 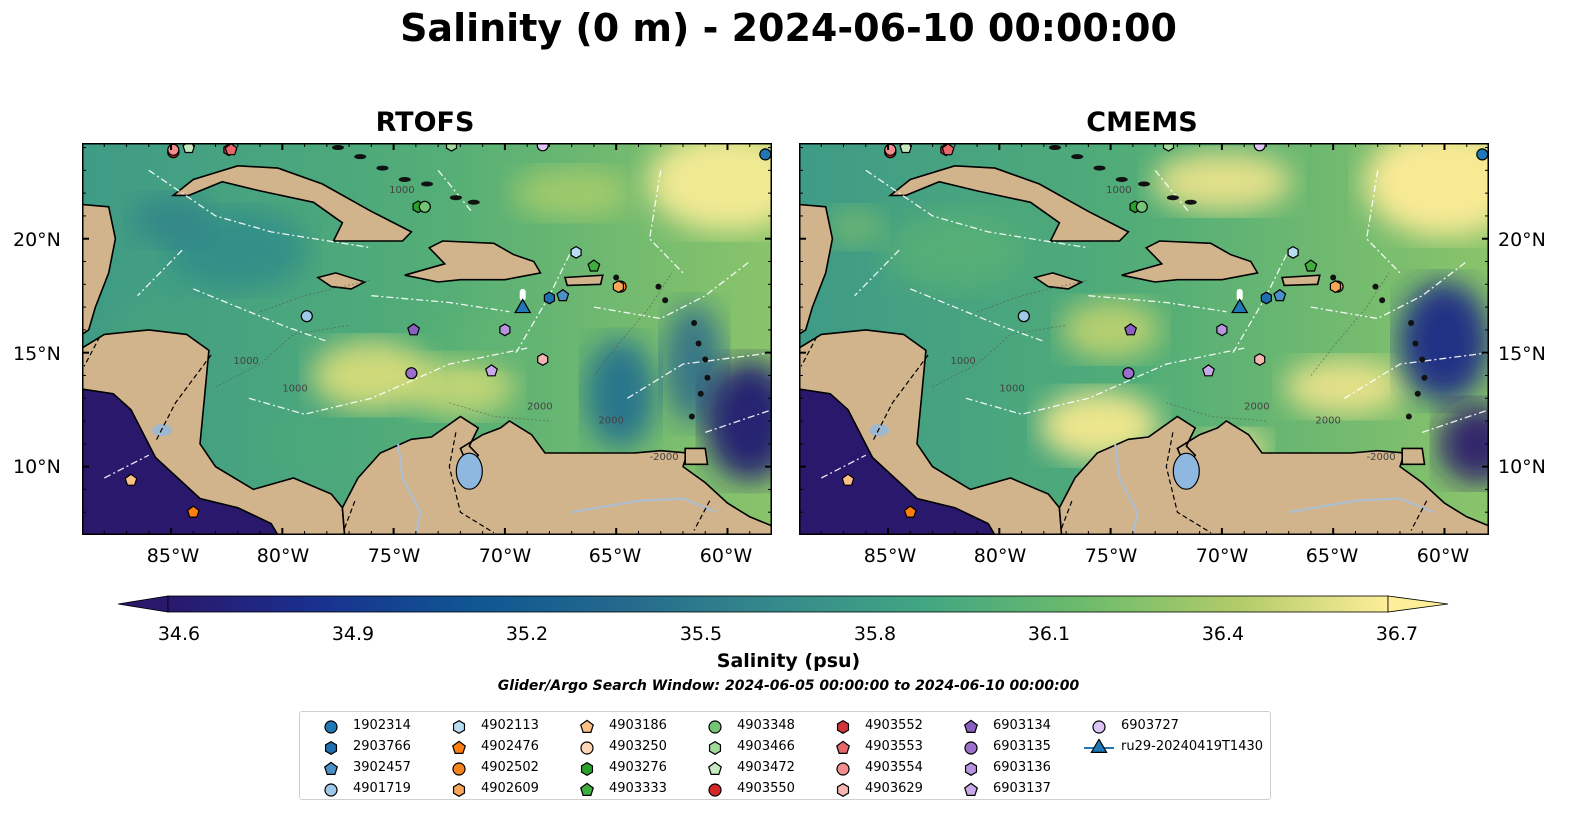 What do you see at coordinates (505, 556) in the screenshot?
I see `lon-tick-70w: 70°W` at bounding box center [505, 556].